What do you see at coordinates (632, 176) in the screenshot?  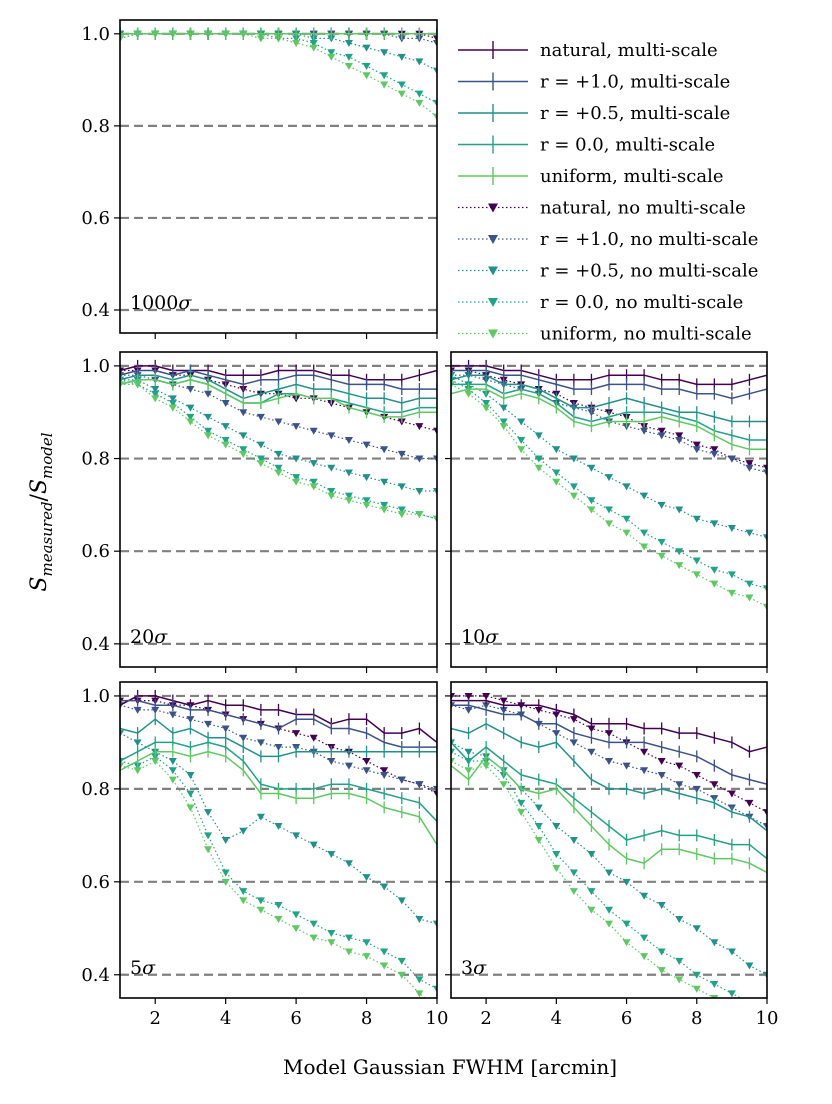 I see `legend-label: uniform, multi-scale` at bounding box center [632, 176].